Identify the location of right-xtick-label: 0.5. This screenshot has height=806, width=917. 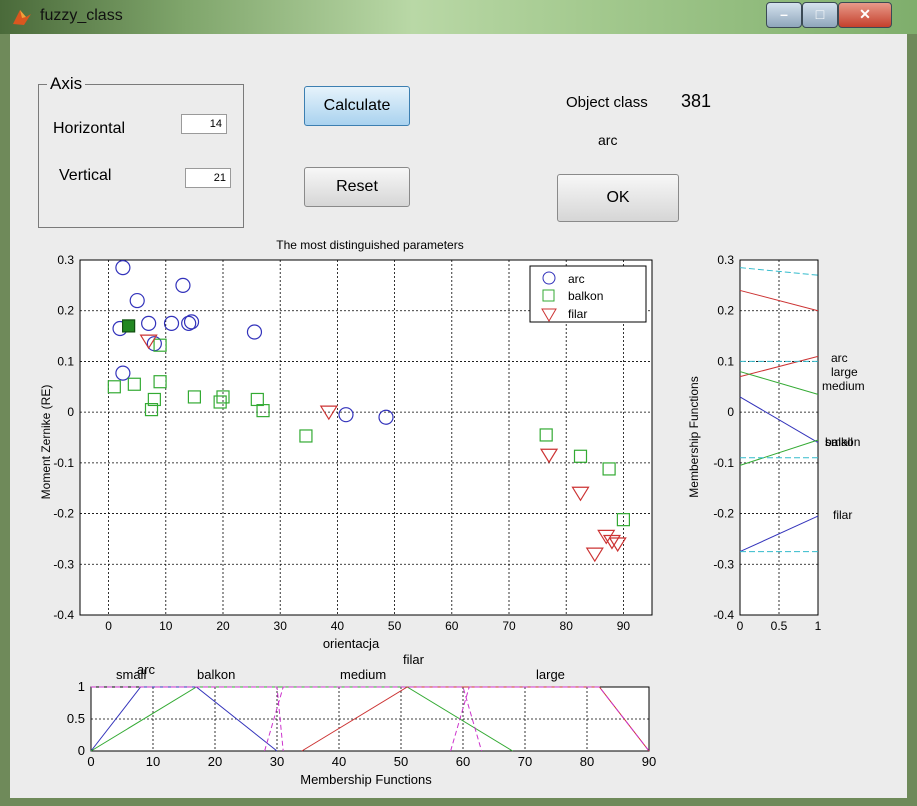
(779, 626).